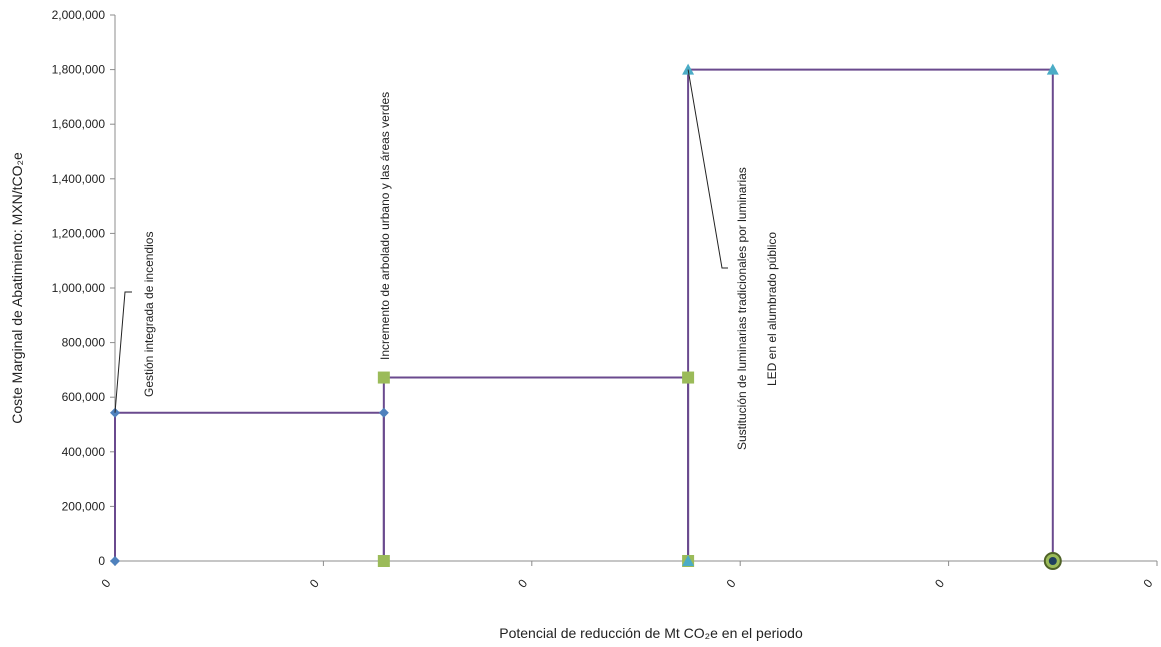 The height and width of the screenshot is (647, 1161). Describe the element at coordinates (772, 309) in the screenshot. I see `annotation-3-line2: LED en el alumbrado público` at that location.